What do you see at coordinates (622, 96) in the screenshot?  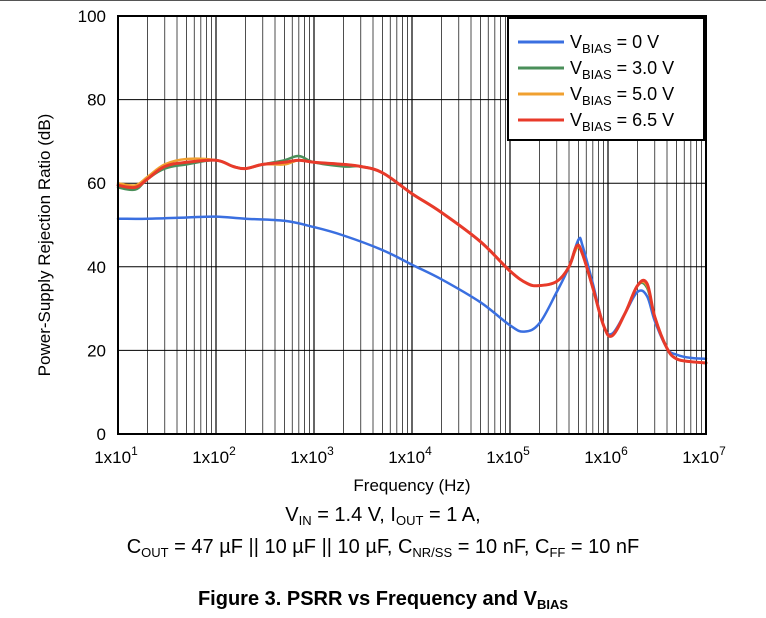 I see `legend-label: VBIAS = 5.0 V` at bounding box center [622, 96].